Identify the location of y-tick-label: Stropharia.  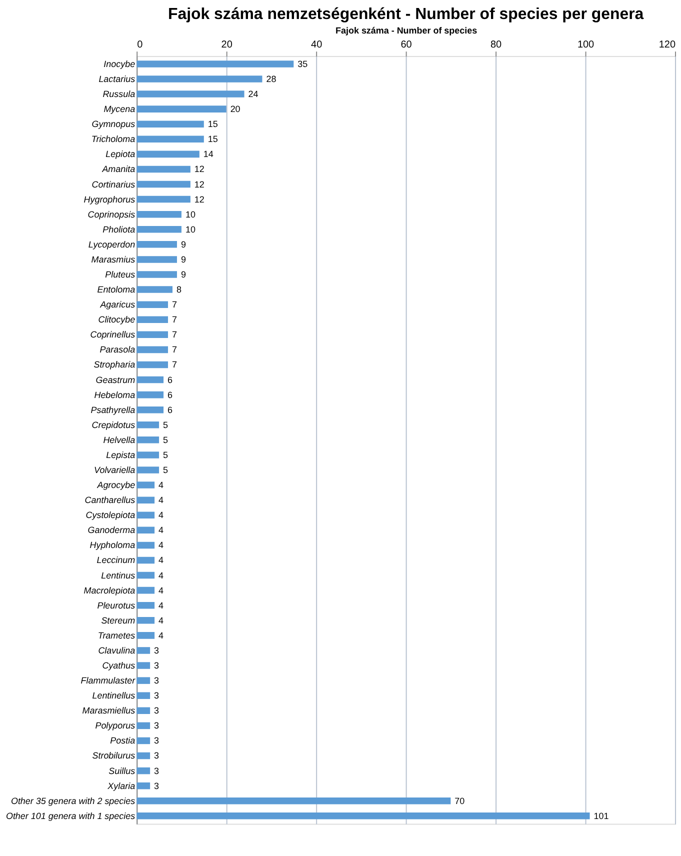
(115, 365).